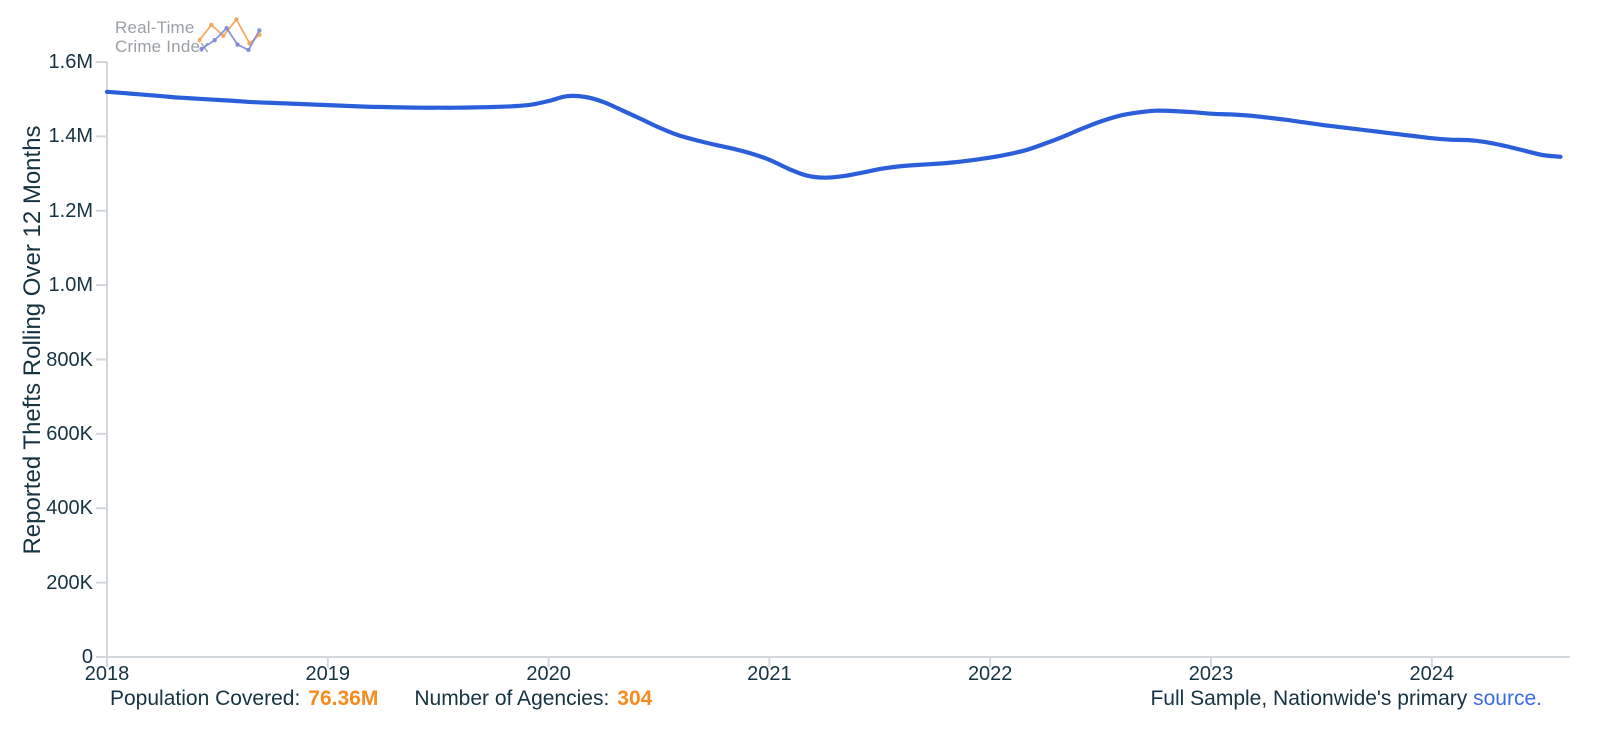 The image size is (1600, 732). Describe the element at coordinates (70, 285) in the screenshot. I see `y-tick-label: 1.0M` at that location.